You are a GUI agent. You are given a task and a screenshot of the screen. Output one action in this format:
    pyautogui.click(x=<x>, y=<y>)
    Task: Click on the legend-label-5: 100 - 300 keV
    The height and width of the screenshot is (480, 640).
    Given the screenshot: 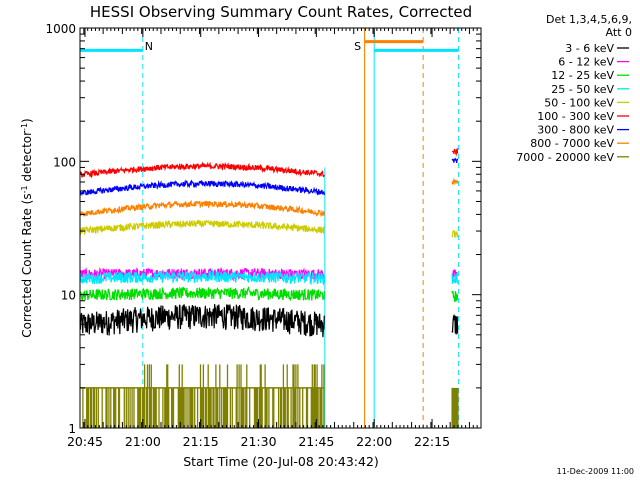 What is the action you would take?
    pyautogui.click(x=575, y=116)
    